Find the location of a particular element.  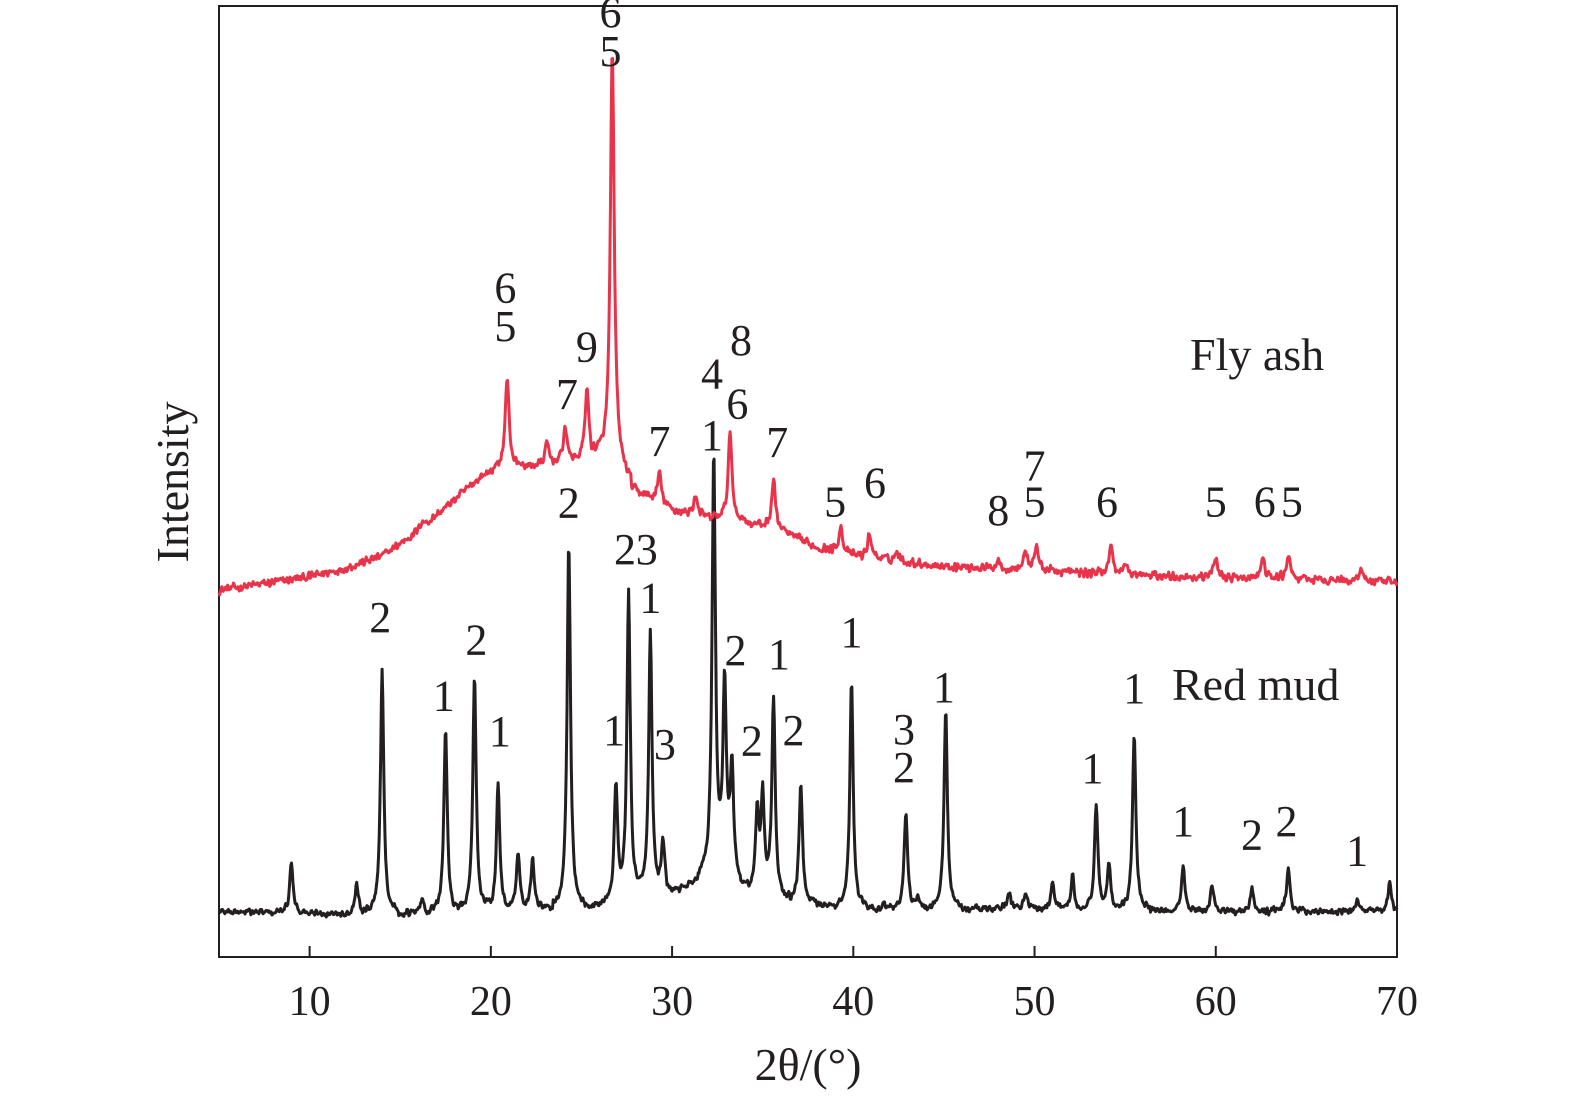

x-tick-label-10: 10 is located at coordinates (310, 1002).